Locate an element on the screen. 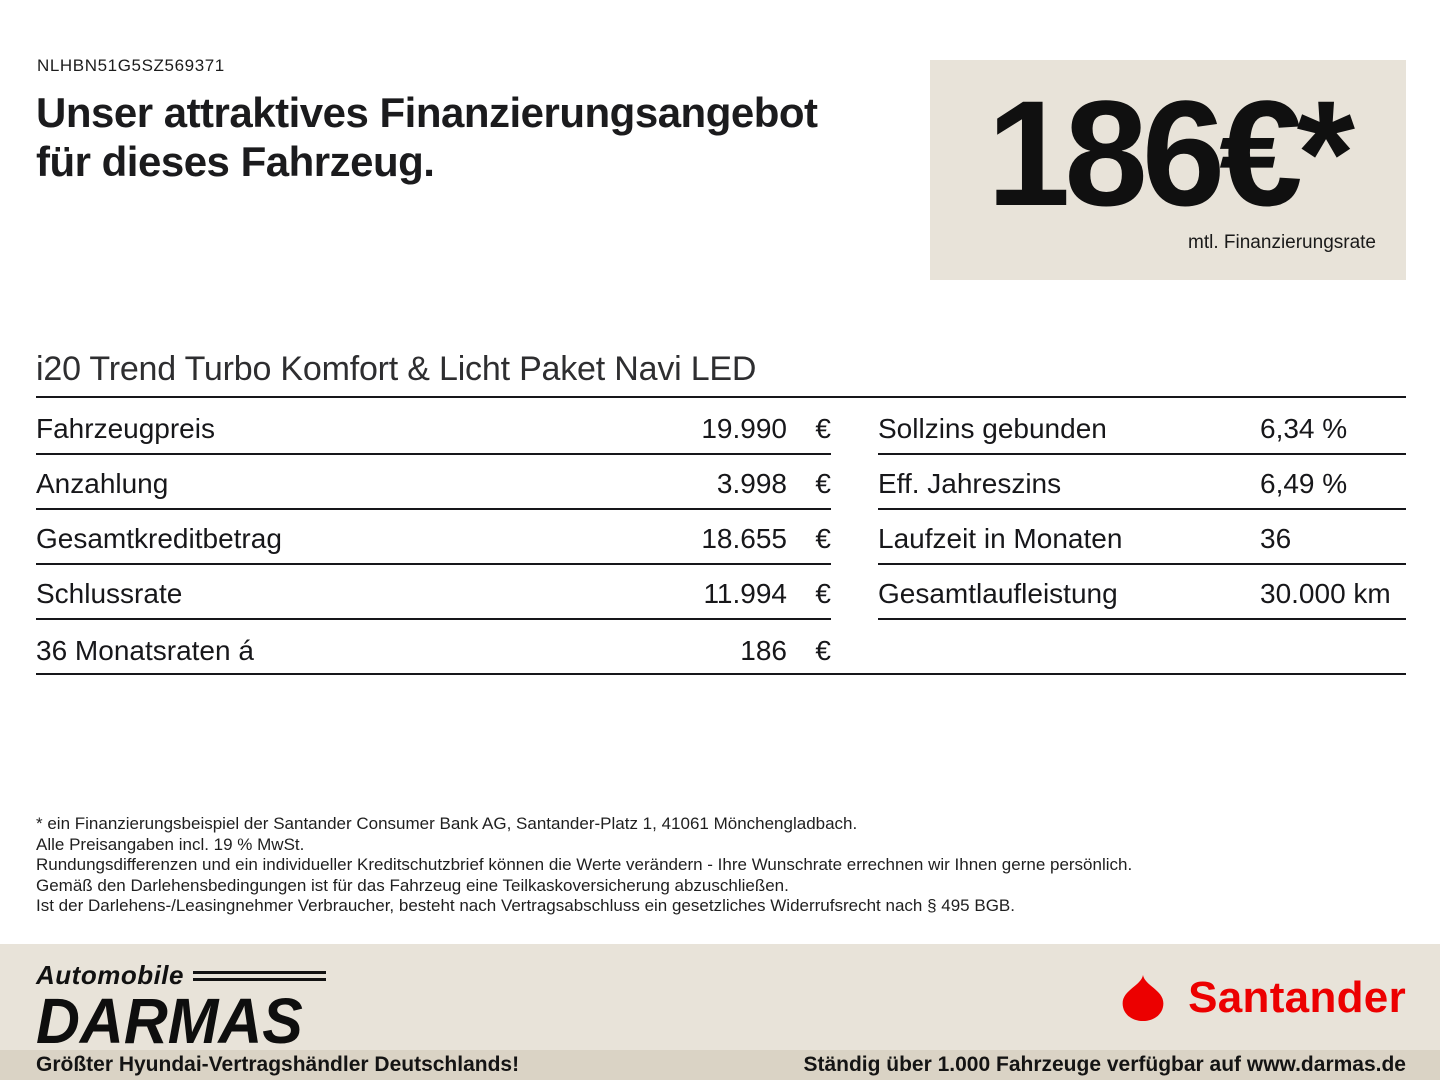 This screenshot has width=1440, height=1080. vin-number: NLHBN51G5SZ569371 is located at coordinates (131, 65).